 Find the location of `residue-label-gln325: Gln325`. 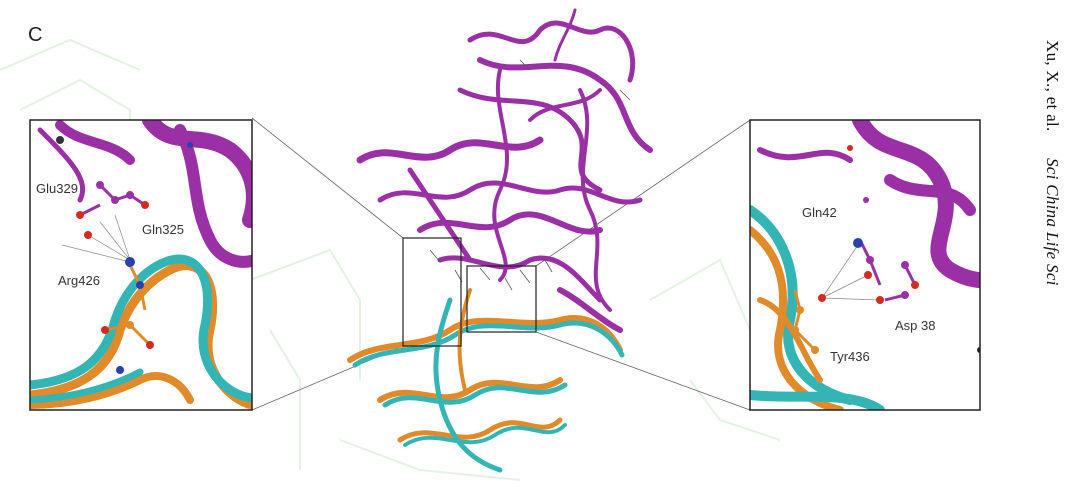

residue-label-gln325: Gln325 is located at coordinates (163, 229).